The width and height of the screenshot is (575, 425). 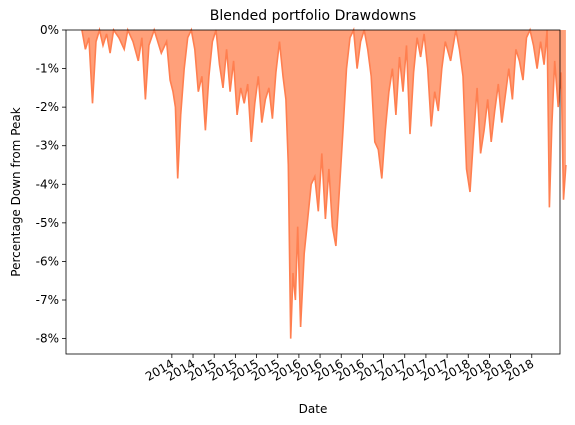 I want to click on y-tick-label: -2%, so click(x=47, y=107).